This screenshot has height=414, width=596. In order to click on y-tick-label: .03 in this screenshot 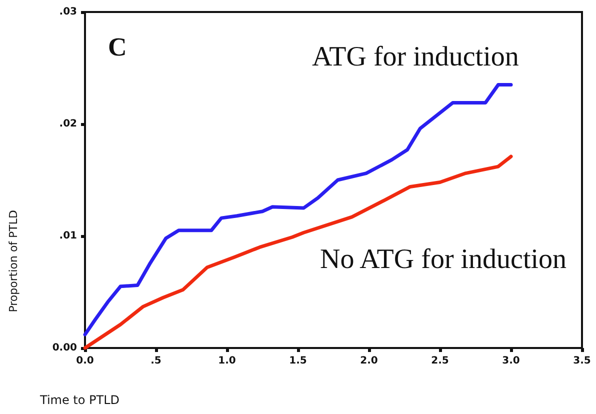, I will do `click(68, 12)`.